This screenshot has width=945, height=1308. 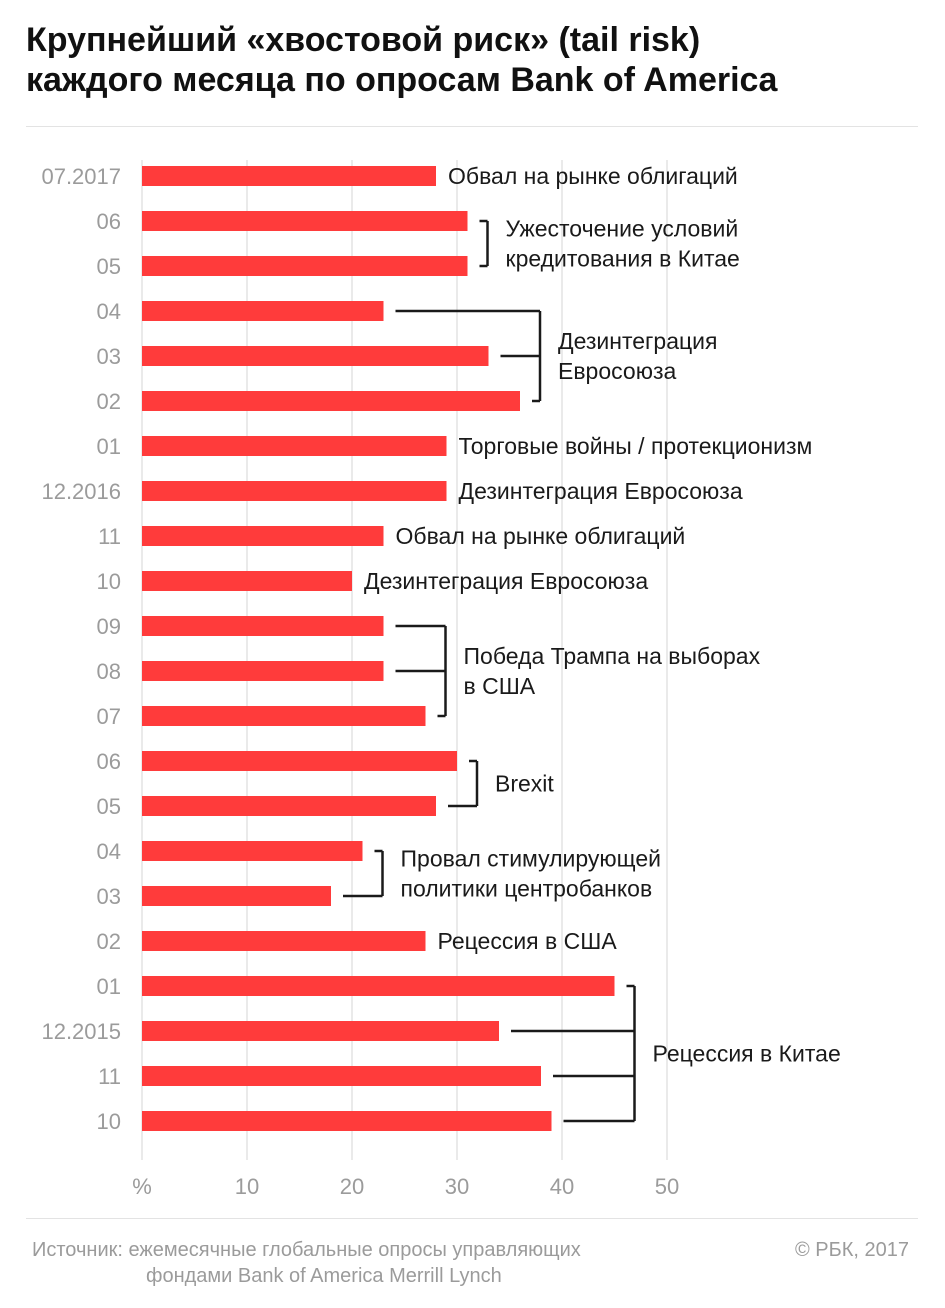 What do you see at coordinates (541, 536) in the screenshot?
I see `annotation-label-5-0: Обвал на рынке облигаций` at bounding box center [541, 536].